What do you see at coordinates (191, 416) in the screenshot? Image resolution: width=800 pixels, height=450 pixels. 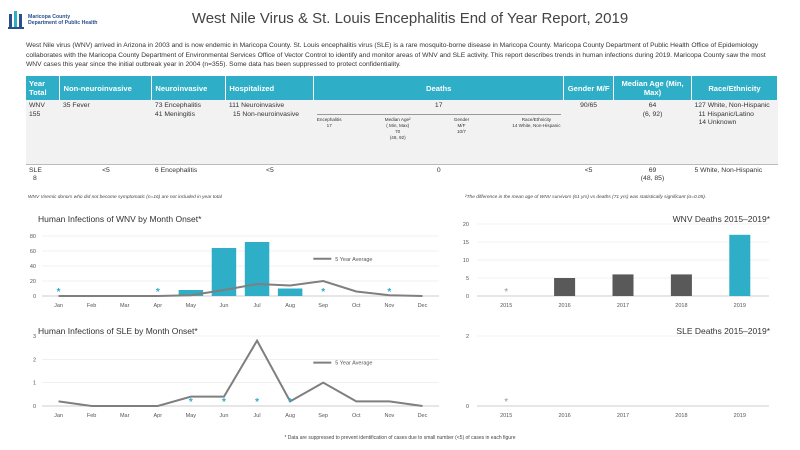 I see `sle-month-xtick: May` at bounding box center [191, 416].